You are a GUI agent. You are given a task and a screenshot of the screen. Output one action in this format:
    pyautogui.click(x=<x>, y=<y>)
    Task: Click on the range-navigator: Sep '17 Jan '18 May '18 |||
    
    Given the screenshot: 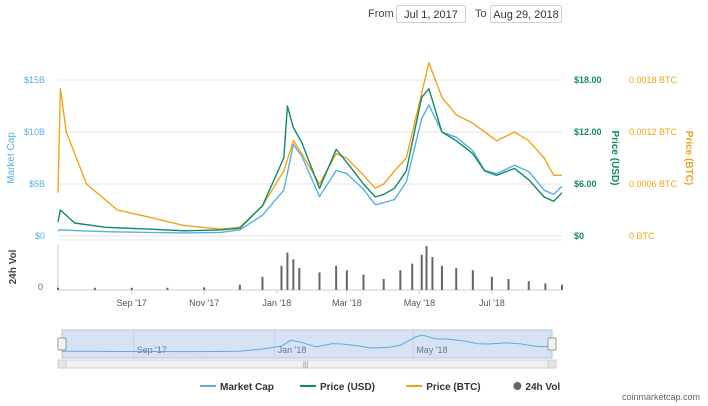 What is the action you would take?
    pyautogui.click(x=307, y=349)
    